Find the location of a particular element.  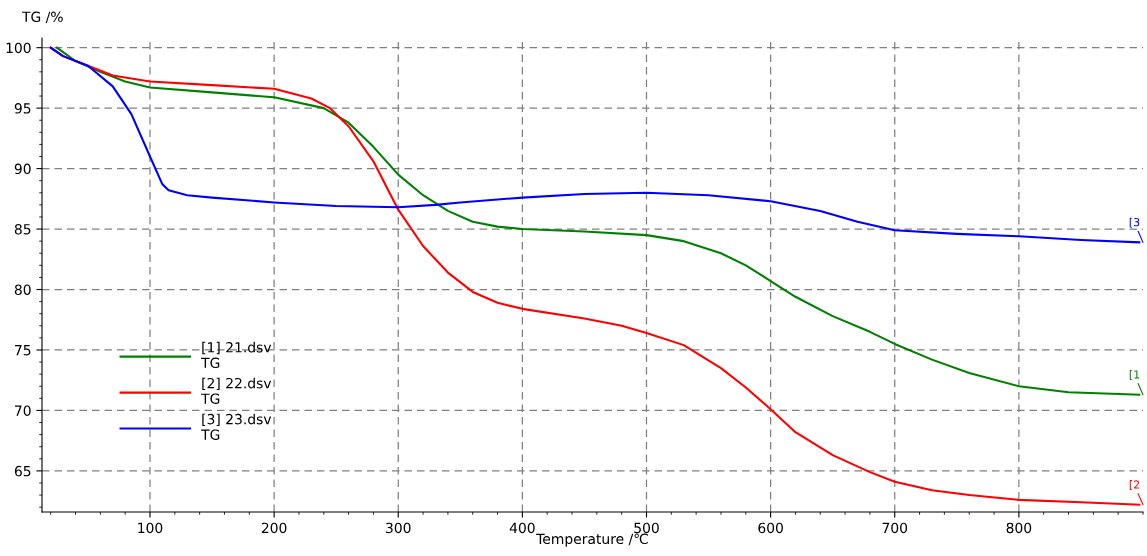

x-tick-label: 300 is located at coordinates (398, 528).